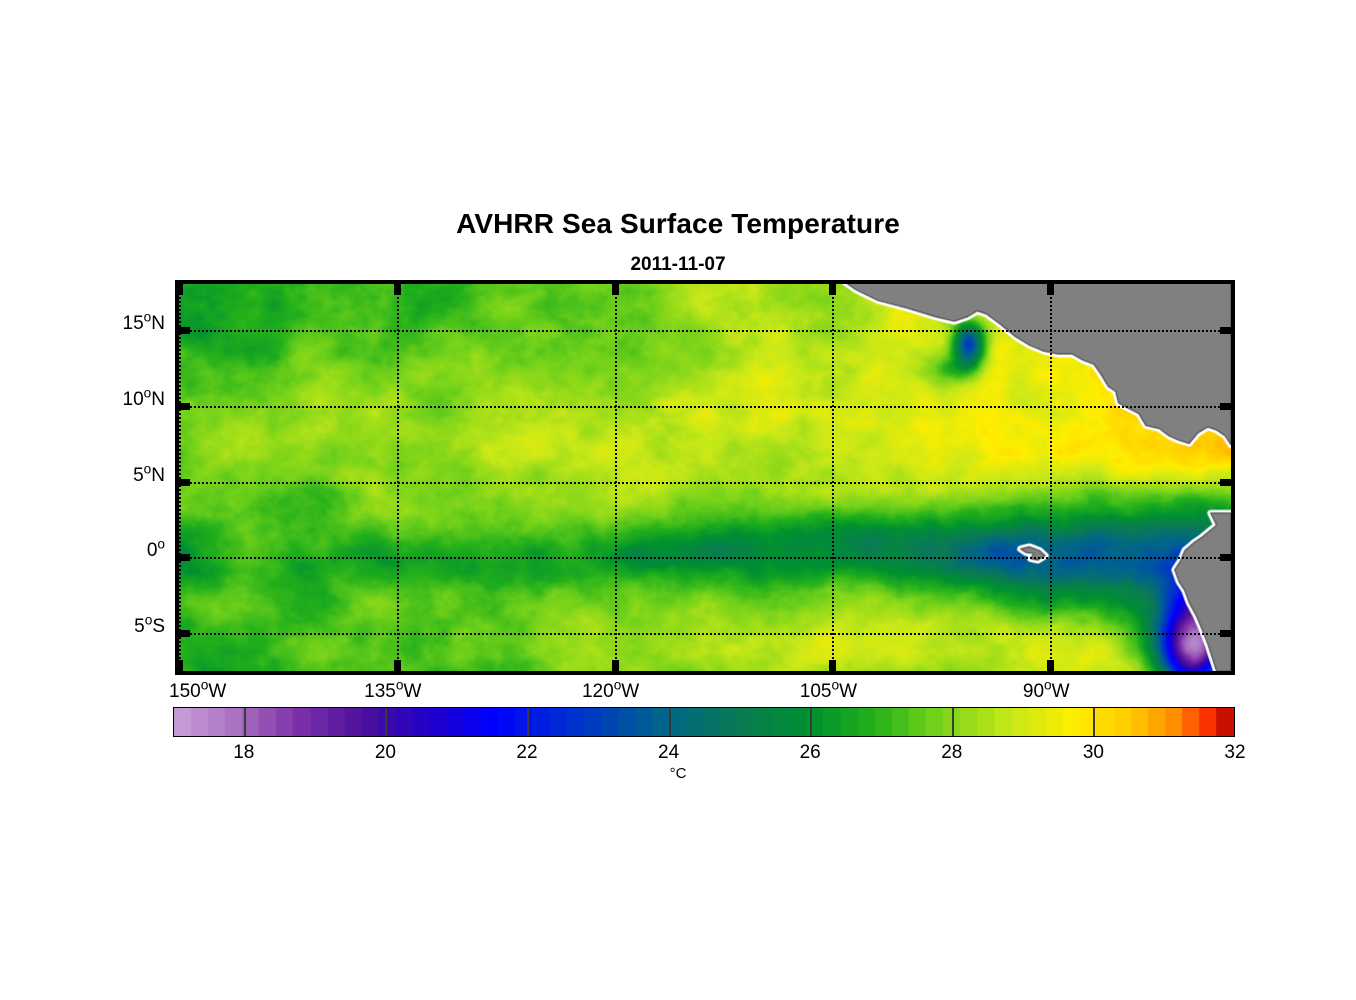 The width and height of the screenshot is (1356, 1000). Describe the element at coordinates (198, 689) in the screenshot. I see `x-axis-tick-label: 150oW` at that location.